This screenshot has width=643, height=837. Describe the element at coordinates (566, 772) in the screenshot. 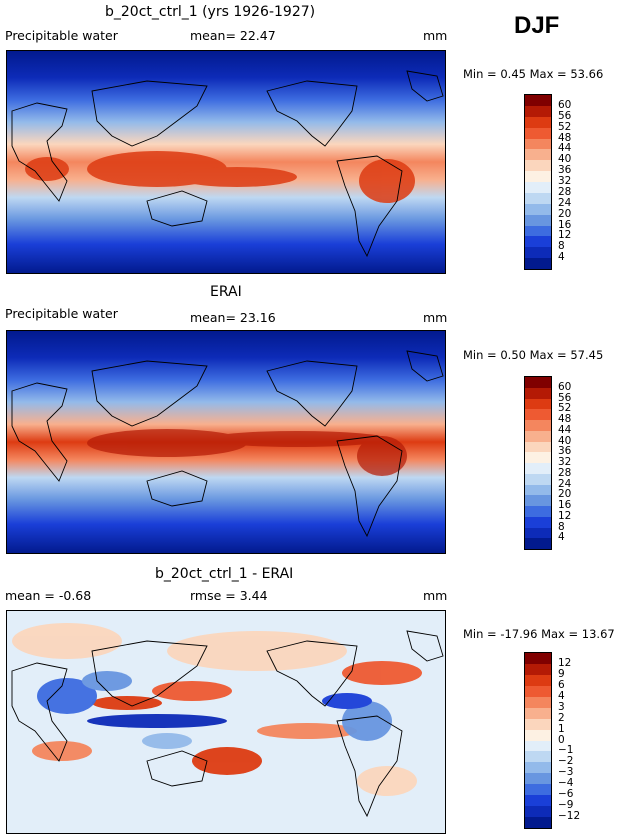

I see `colorbar-tick-label: −3` at that location.